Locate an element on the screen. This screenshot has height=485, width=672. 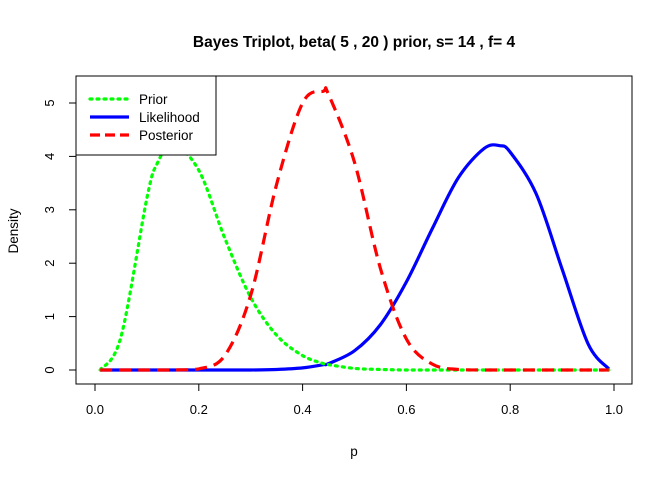
x-tick-label: 0.0 is located at coordinates (95, 409).